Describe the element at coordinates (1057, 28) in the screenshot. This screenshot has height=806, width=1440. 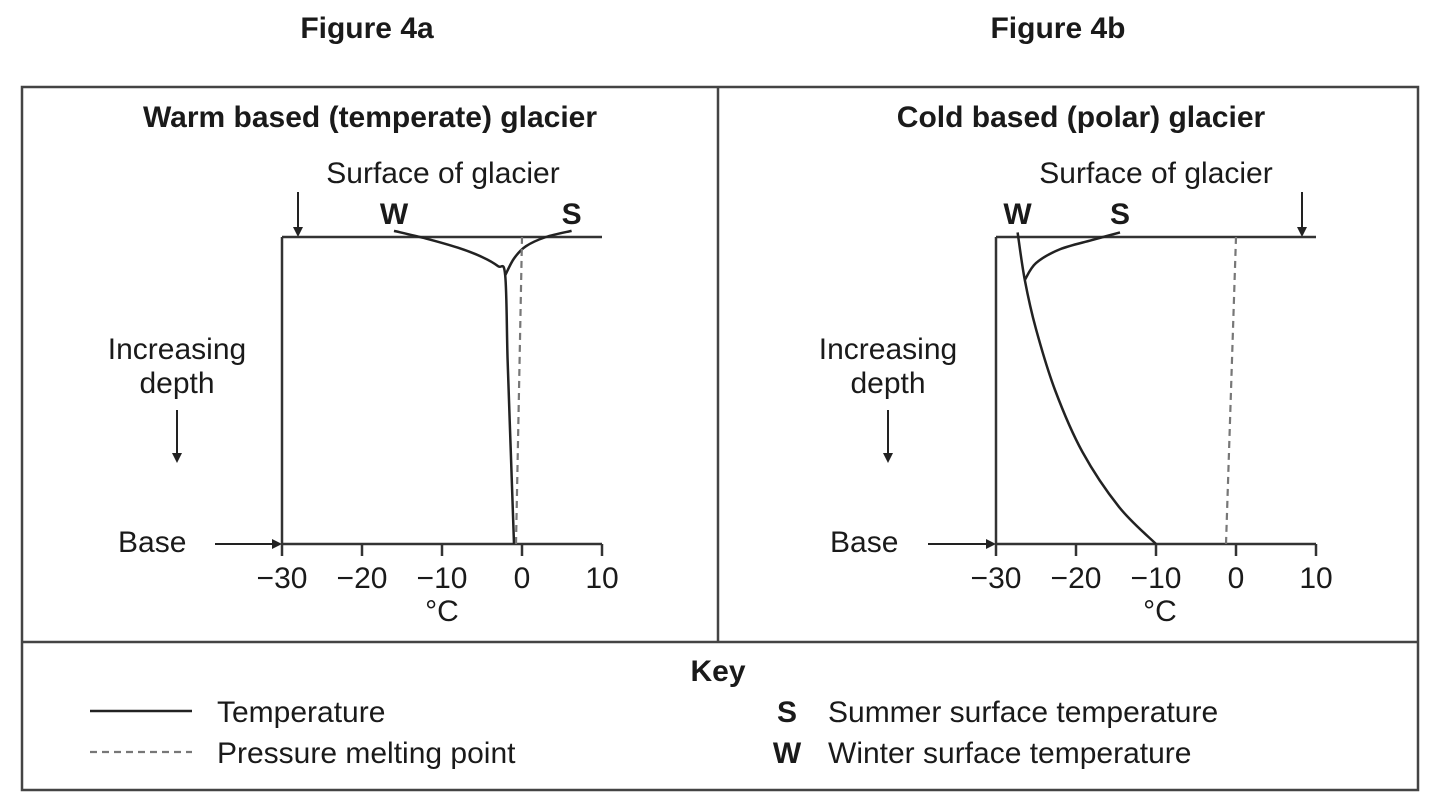
I see `figure-4b-label: Figure 4b` at that location.